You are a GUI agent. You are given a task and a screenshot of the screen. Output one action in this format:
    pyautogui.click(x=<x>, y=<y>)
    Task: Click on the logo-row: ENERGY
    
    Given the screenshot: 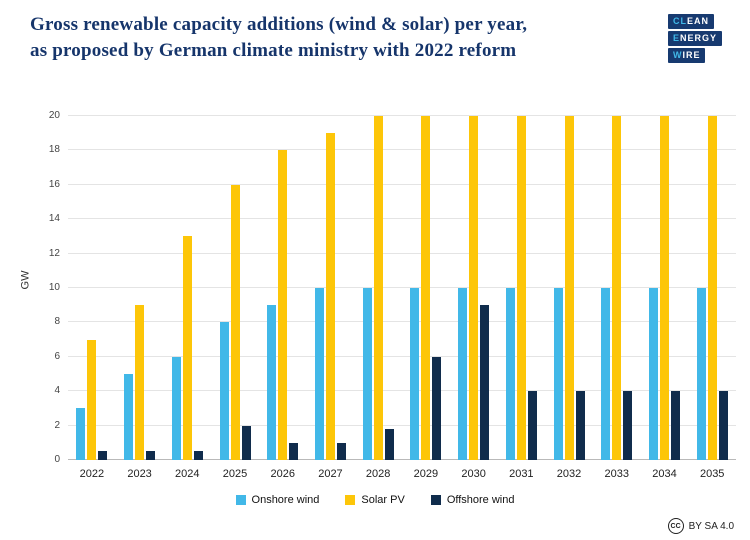 What is the action you would take?
    pyautogui.click(x=694, y=38)
    